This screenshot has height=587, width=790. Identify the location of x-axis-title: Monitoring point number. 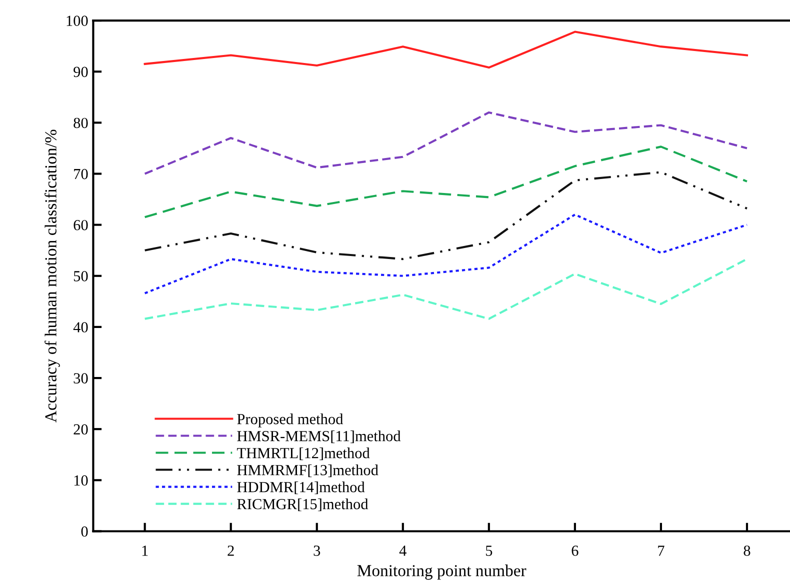
(441, 572).